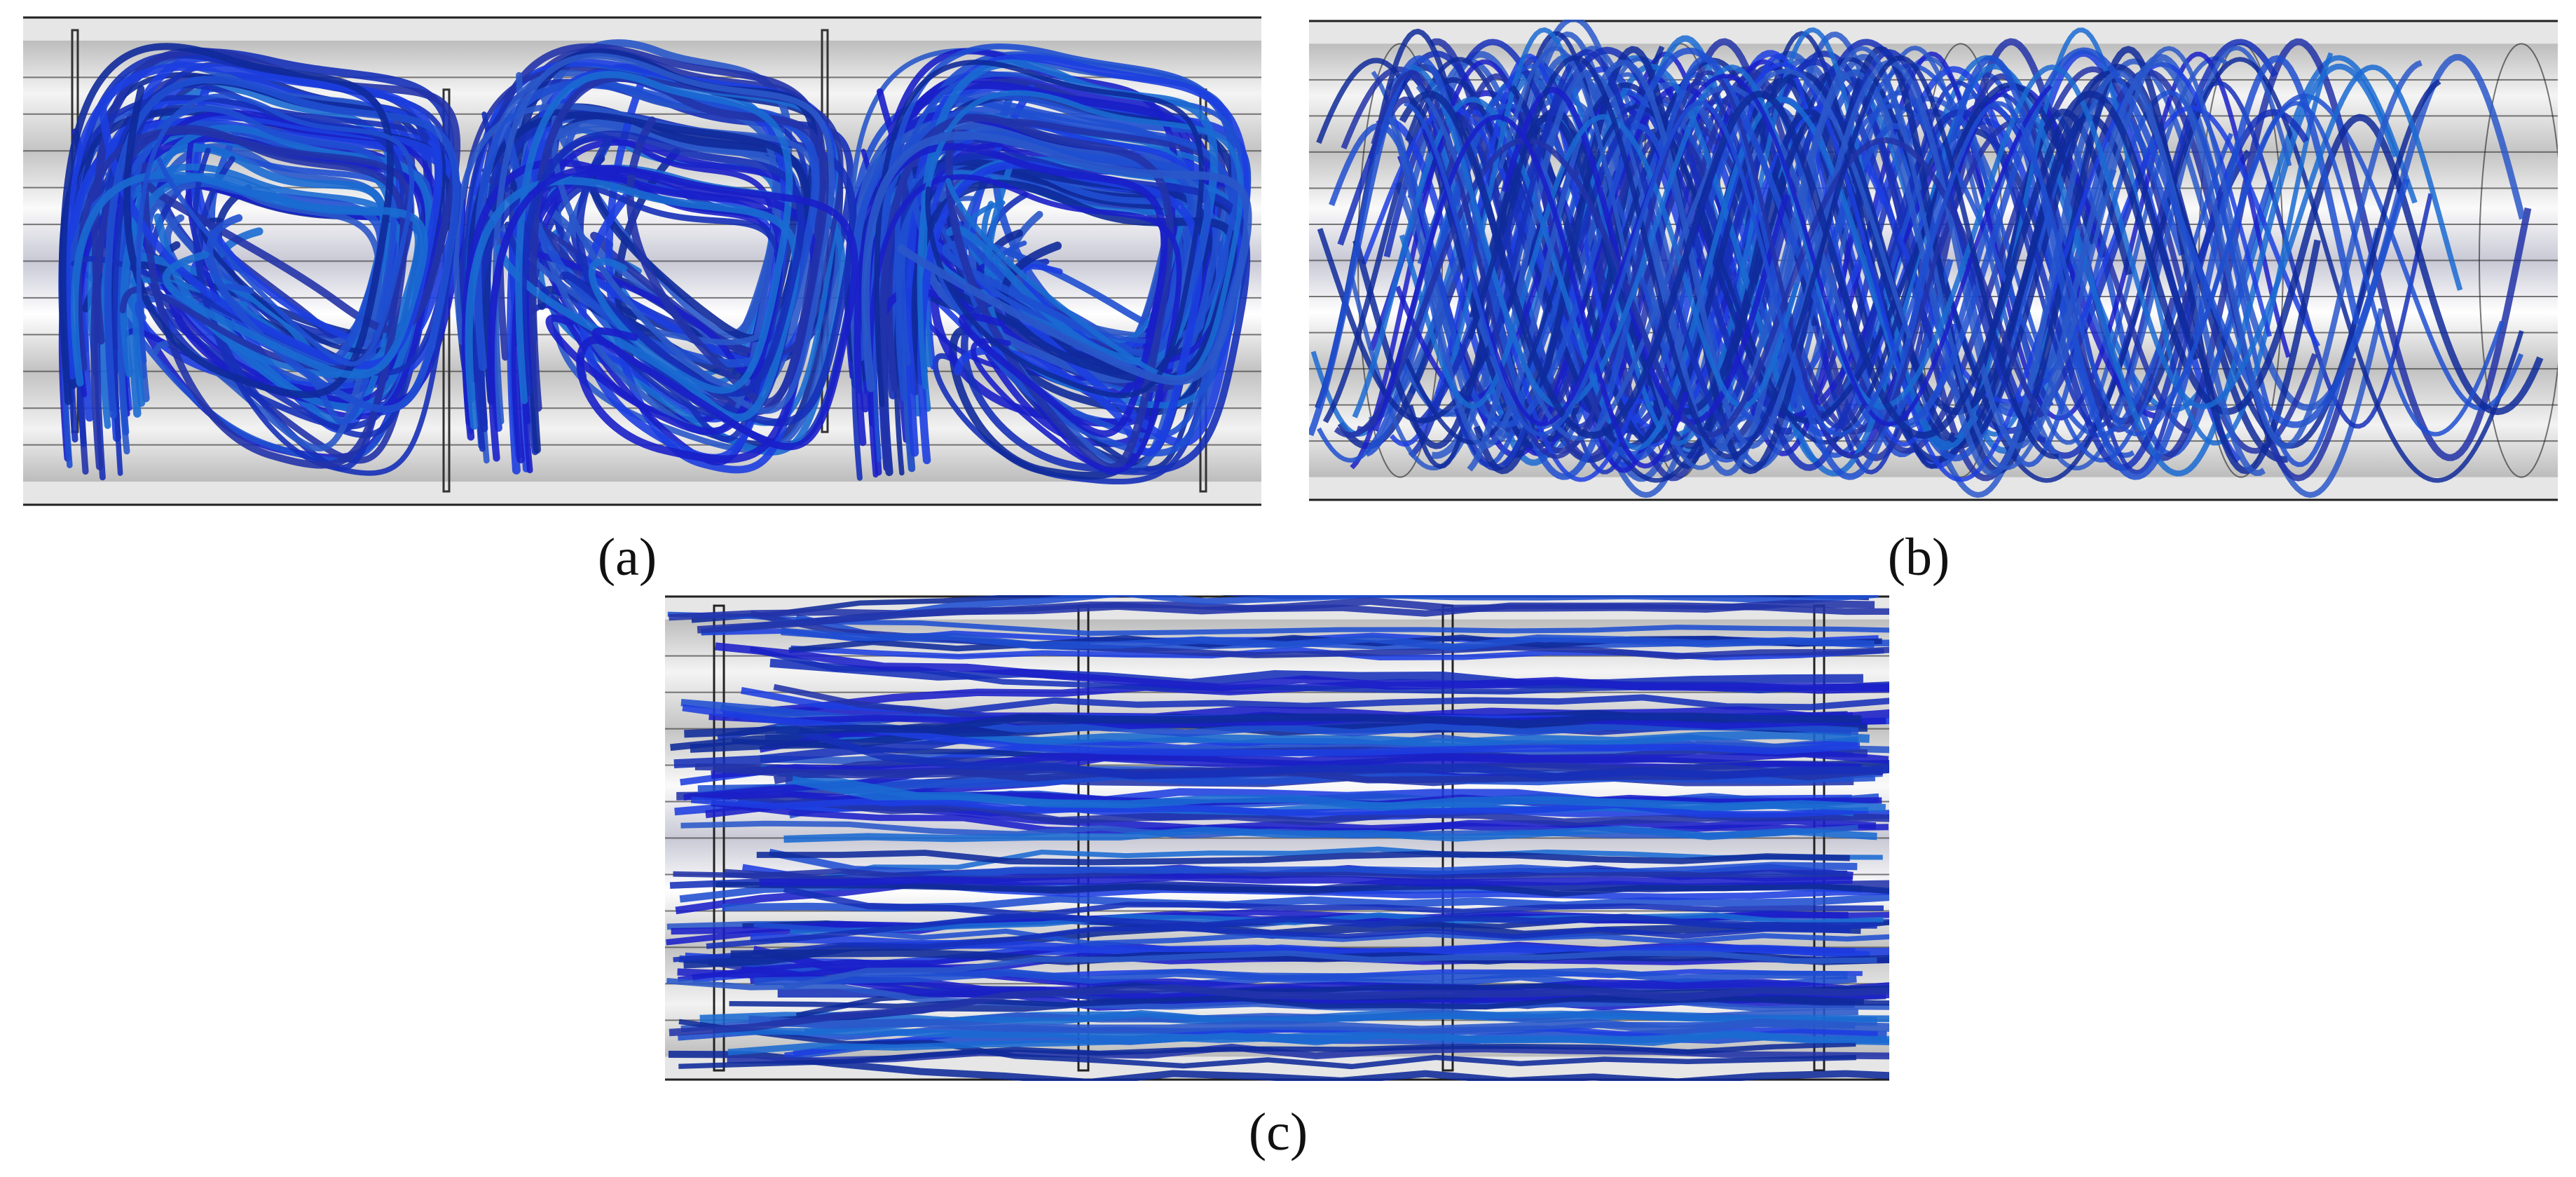 The image size is (2576, 1177). I want to click on spacer, so click(719, 838).